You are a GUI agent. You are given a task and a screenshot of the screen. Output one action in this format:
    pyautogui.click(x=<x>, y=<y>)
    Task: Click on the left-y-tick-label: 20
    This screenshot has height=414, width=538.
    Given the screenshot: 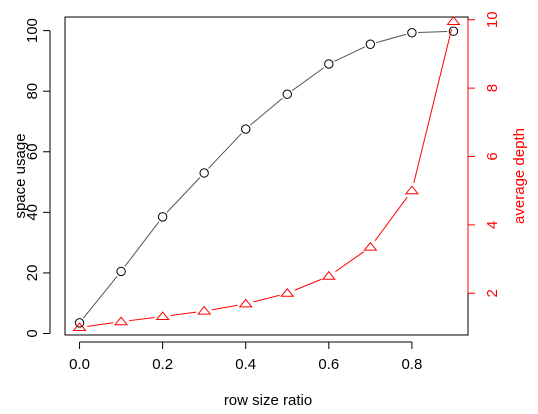 What is the action you would take?
    pyautogui.click(x=32, y=273)
    